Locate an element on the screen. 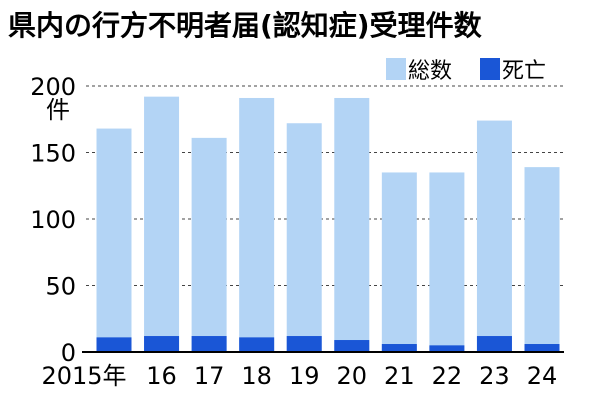  x-tick-label: 16 is located at coordinates (161, 376).